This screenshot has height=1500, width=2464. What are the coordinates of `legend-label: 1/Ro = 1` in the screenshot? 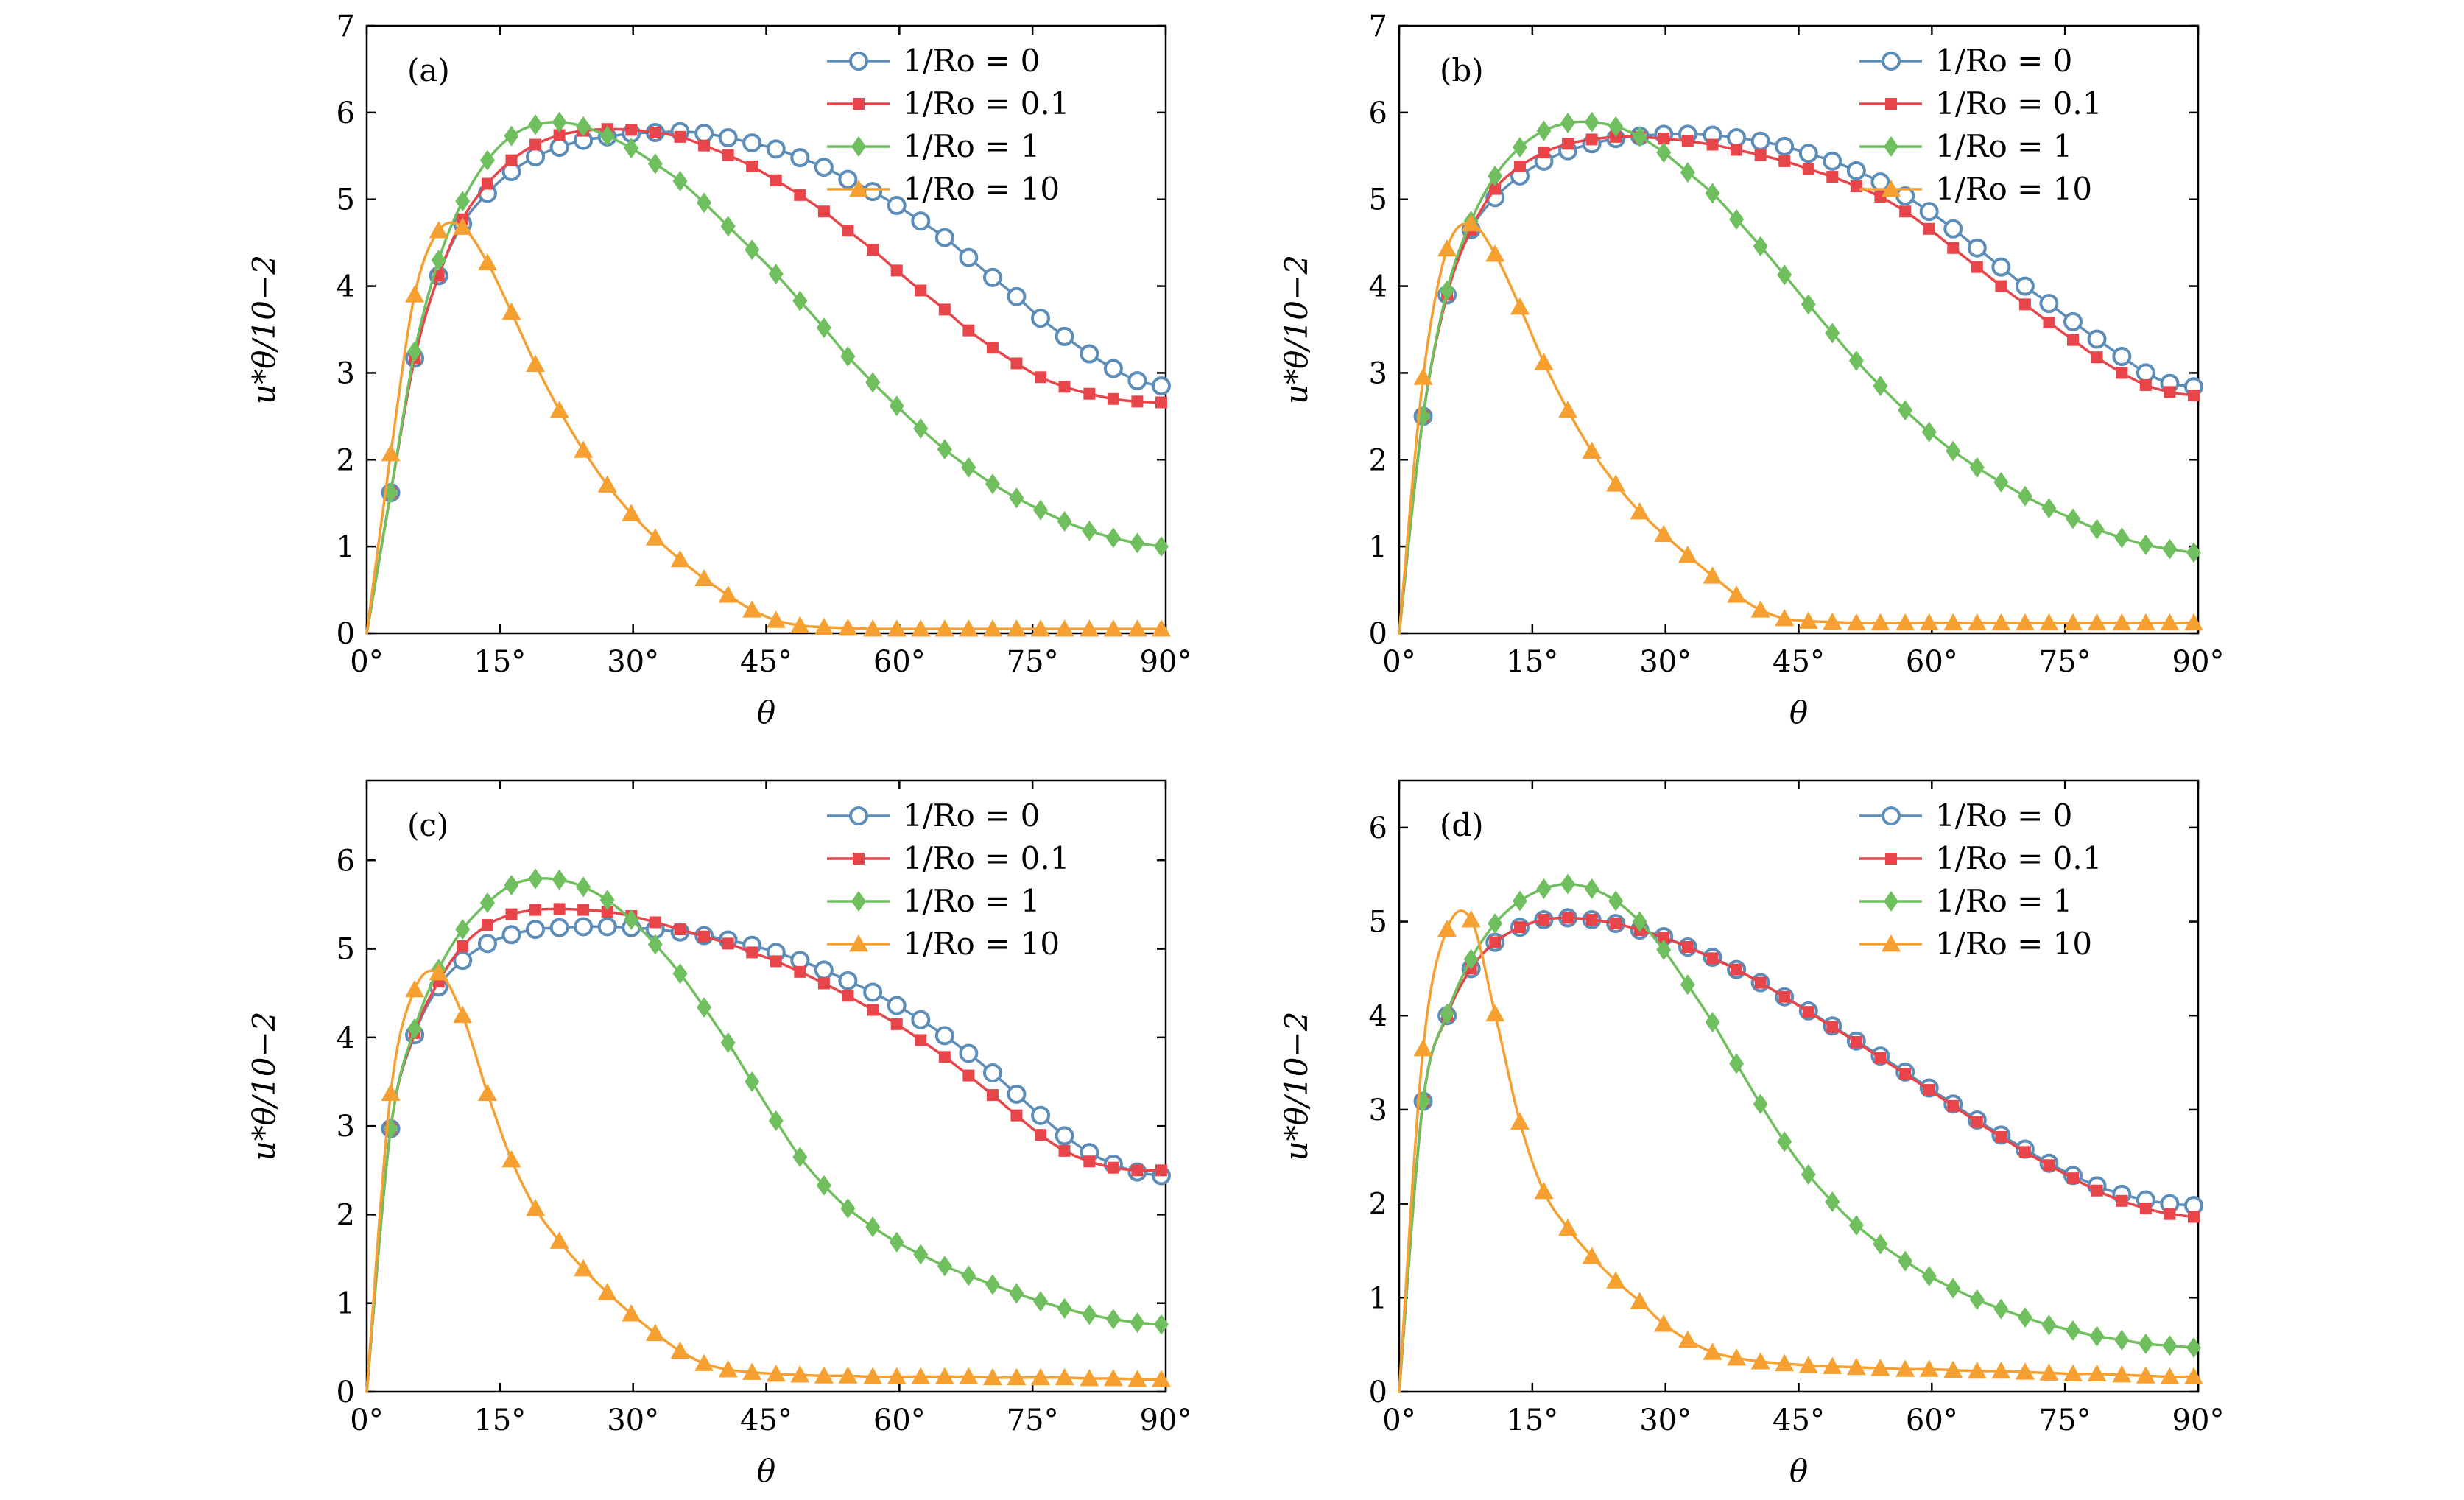 It's located at (2003, 901).